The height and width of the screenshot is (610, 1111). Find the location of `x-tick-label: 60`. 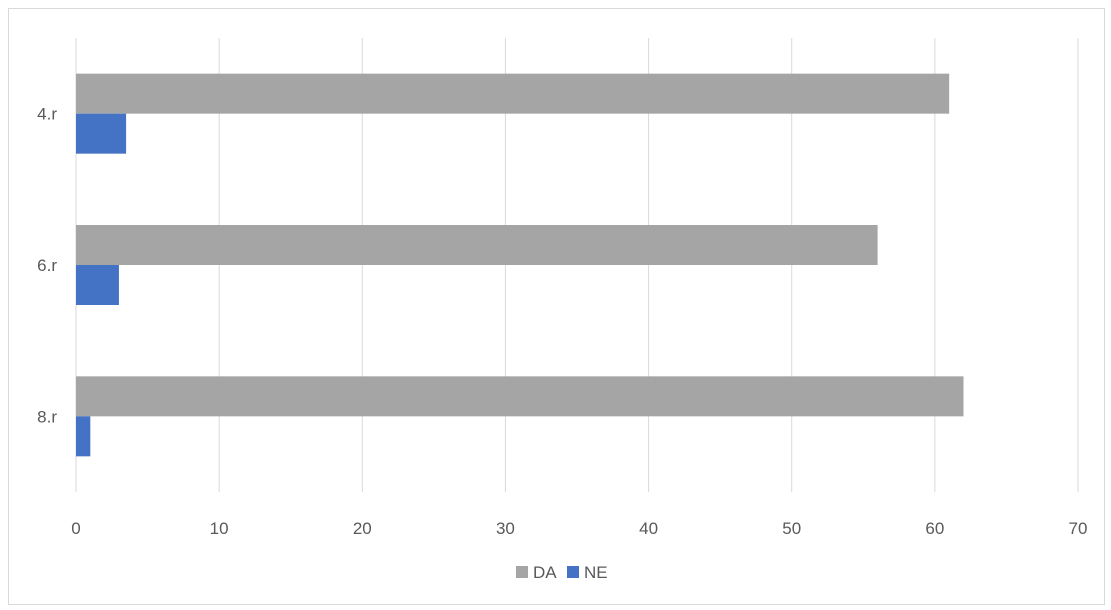

x-tick-label: 60 is located at coordinates (934, 528).